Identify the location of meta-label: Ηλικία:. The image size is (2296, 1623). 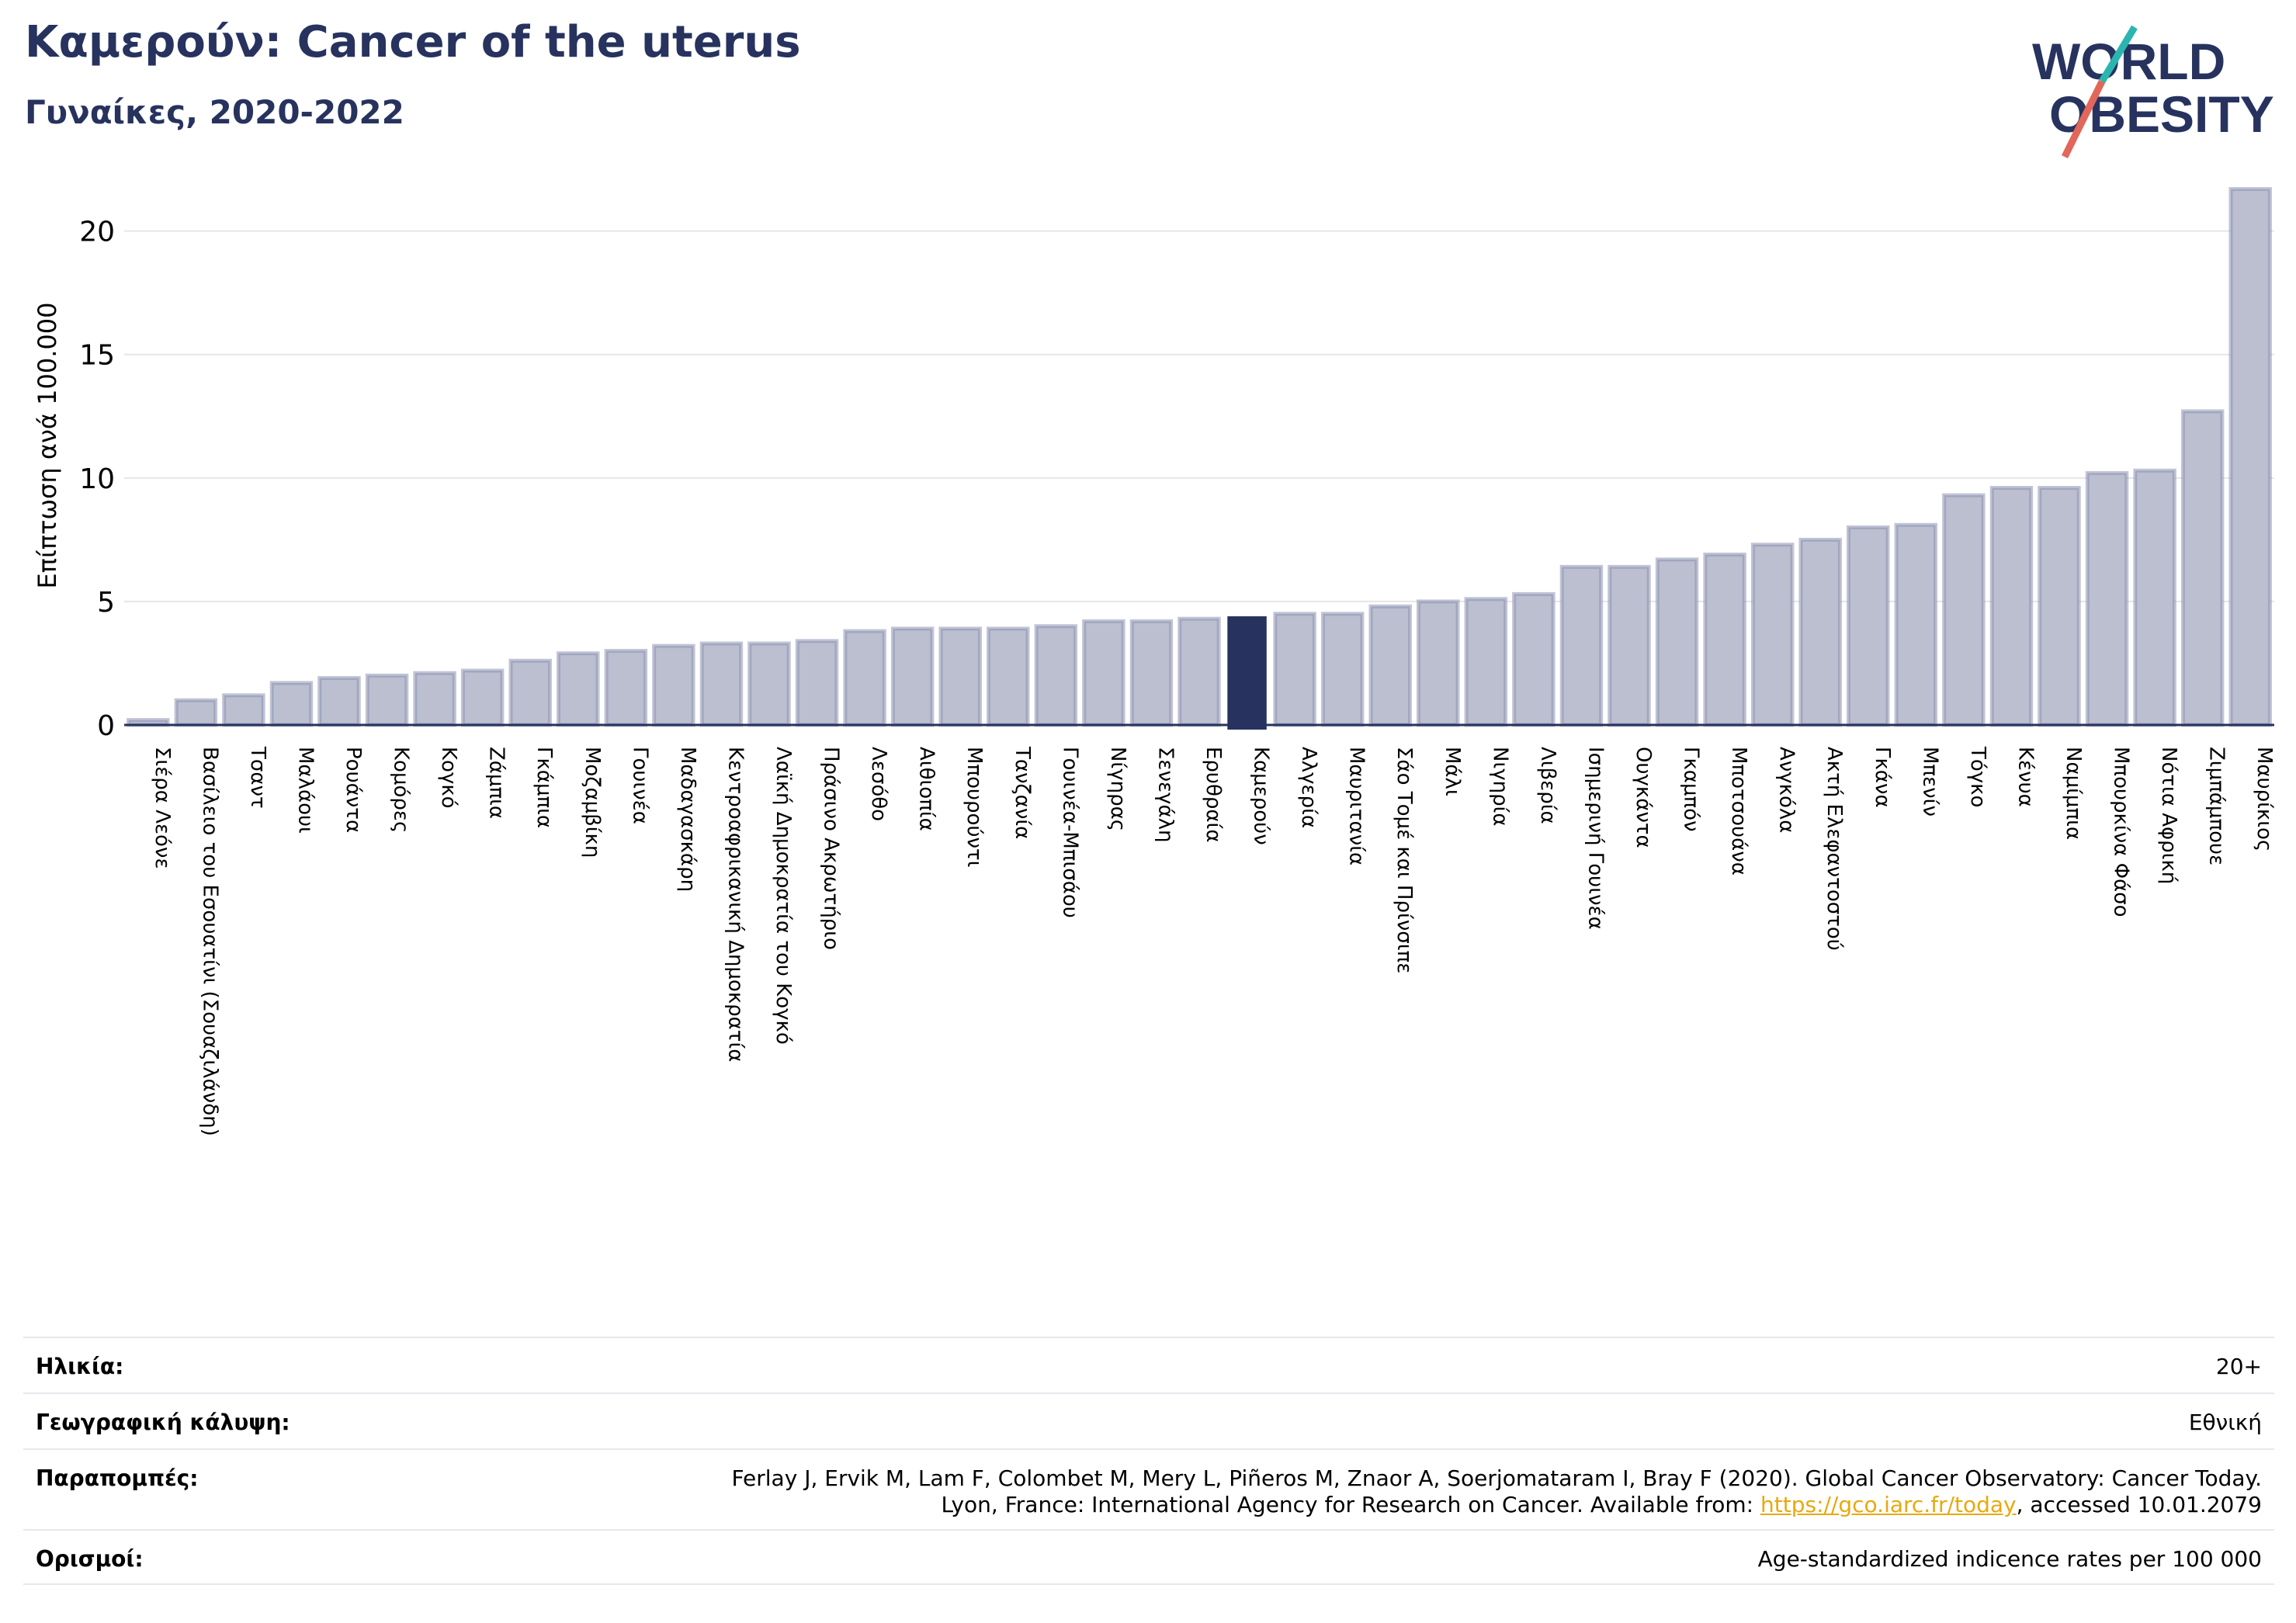
(80, 1366).